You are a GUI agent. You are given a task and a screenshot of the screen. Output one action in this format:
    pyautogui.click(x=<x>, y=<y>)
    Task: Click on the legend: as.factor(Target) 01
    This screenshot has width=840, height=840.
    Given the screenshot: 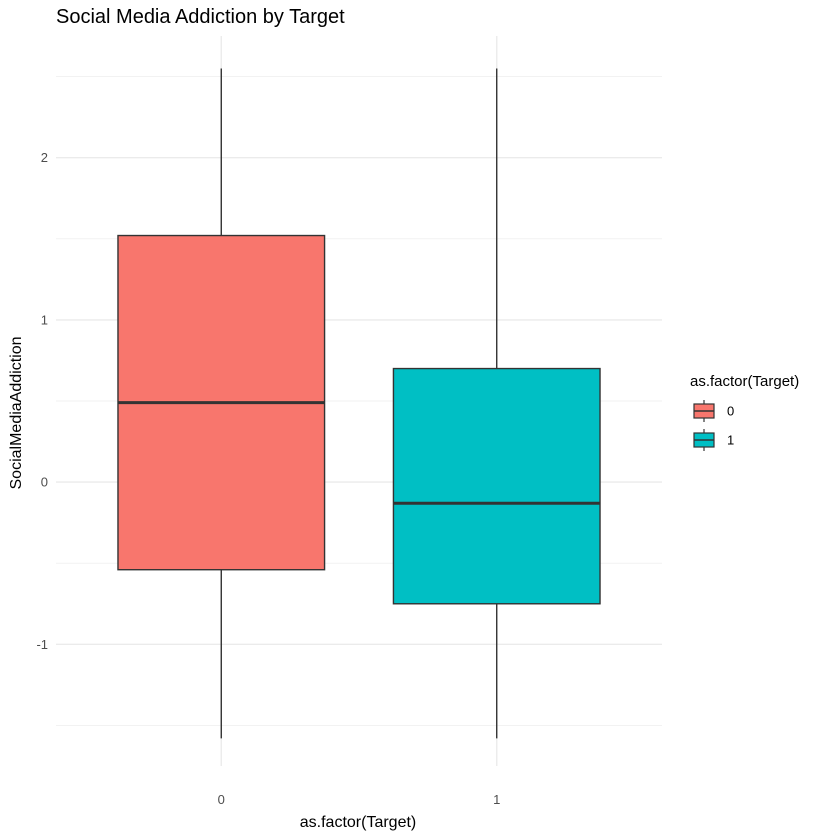 What is the action you would take?
    pyautogui.click(x=744, y=412)
    